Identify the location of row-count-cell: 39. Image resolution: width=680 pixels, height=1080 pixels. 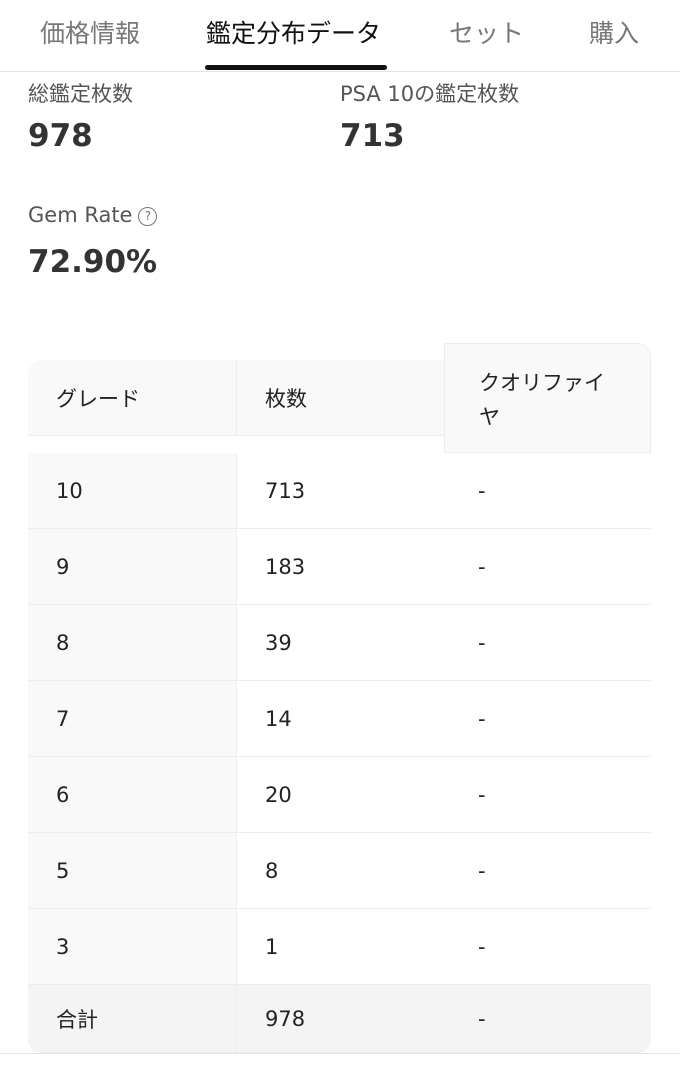
(340, 643).